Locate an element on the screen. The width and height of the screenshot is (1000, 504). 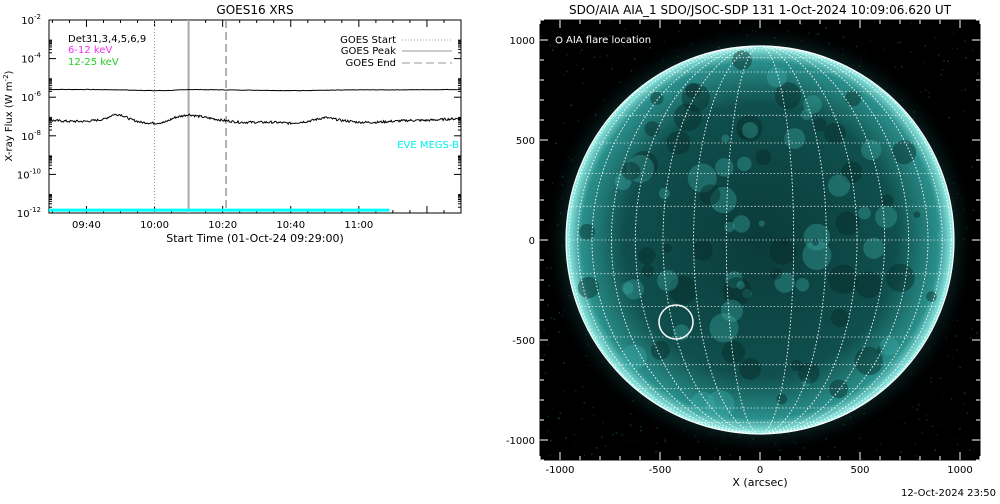
goes-series-long is located at coordinates (255, 90).